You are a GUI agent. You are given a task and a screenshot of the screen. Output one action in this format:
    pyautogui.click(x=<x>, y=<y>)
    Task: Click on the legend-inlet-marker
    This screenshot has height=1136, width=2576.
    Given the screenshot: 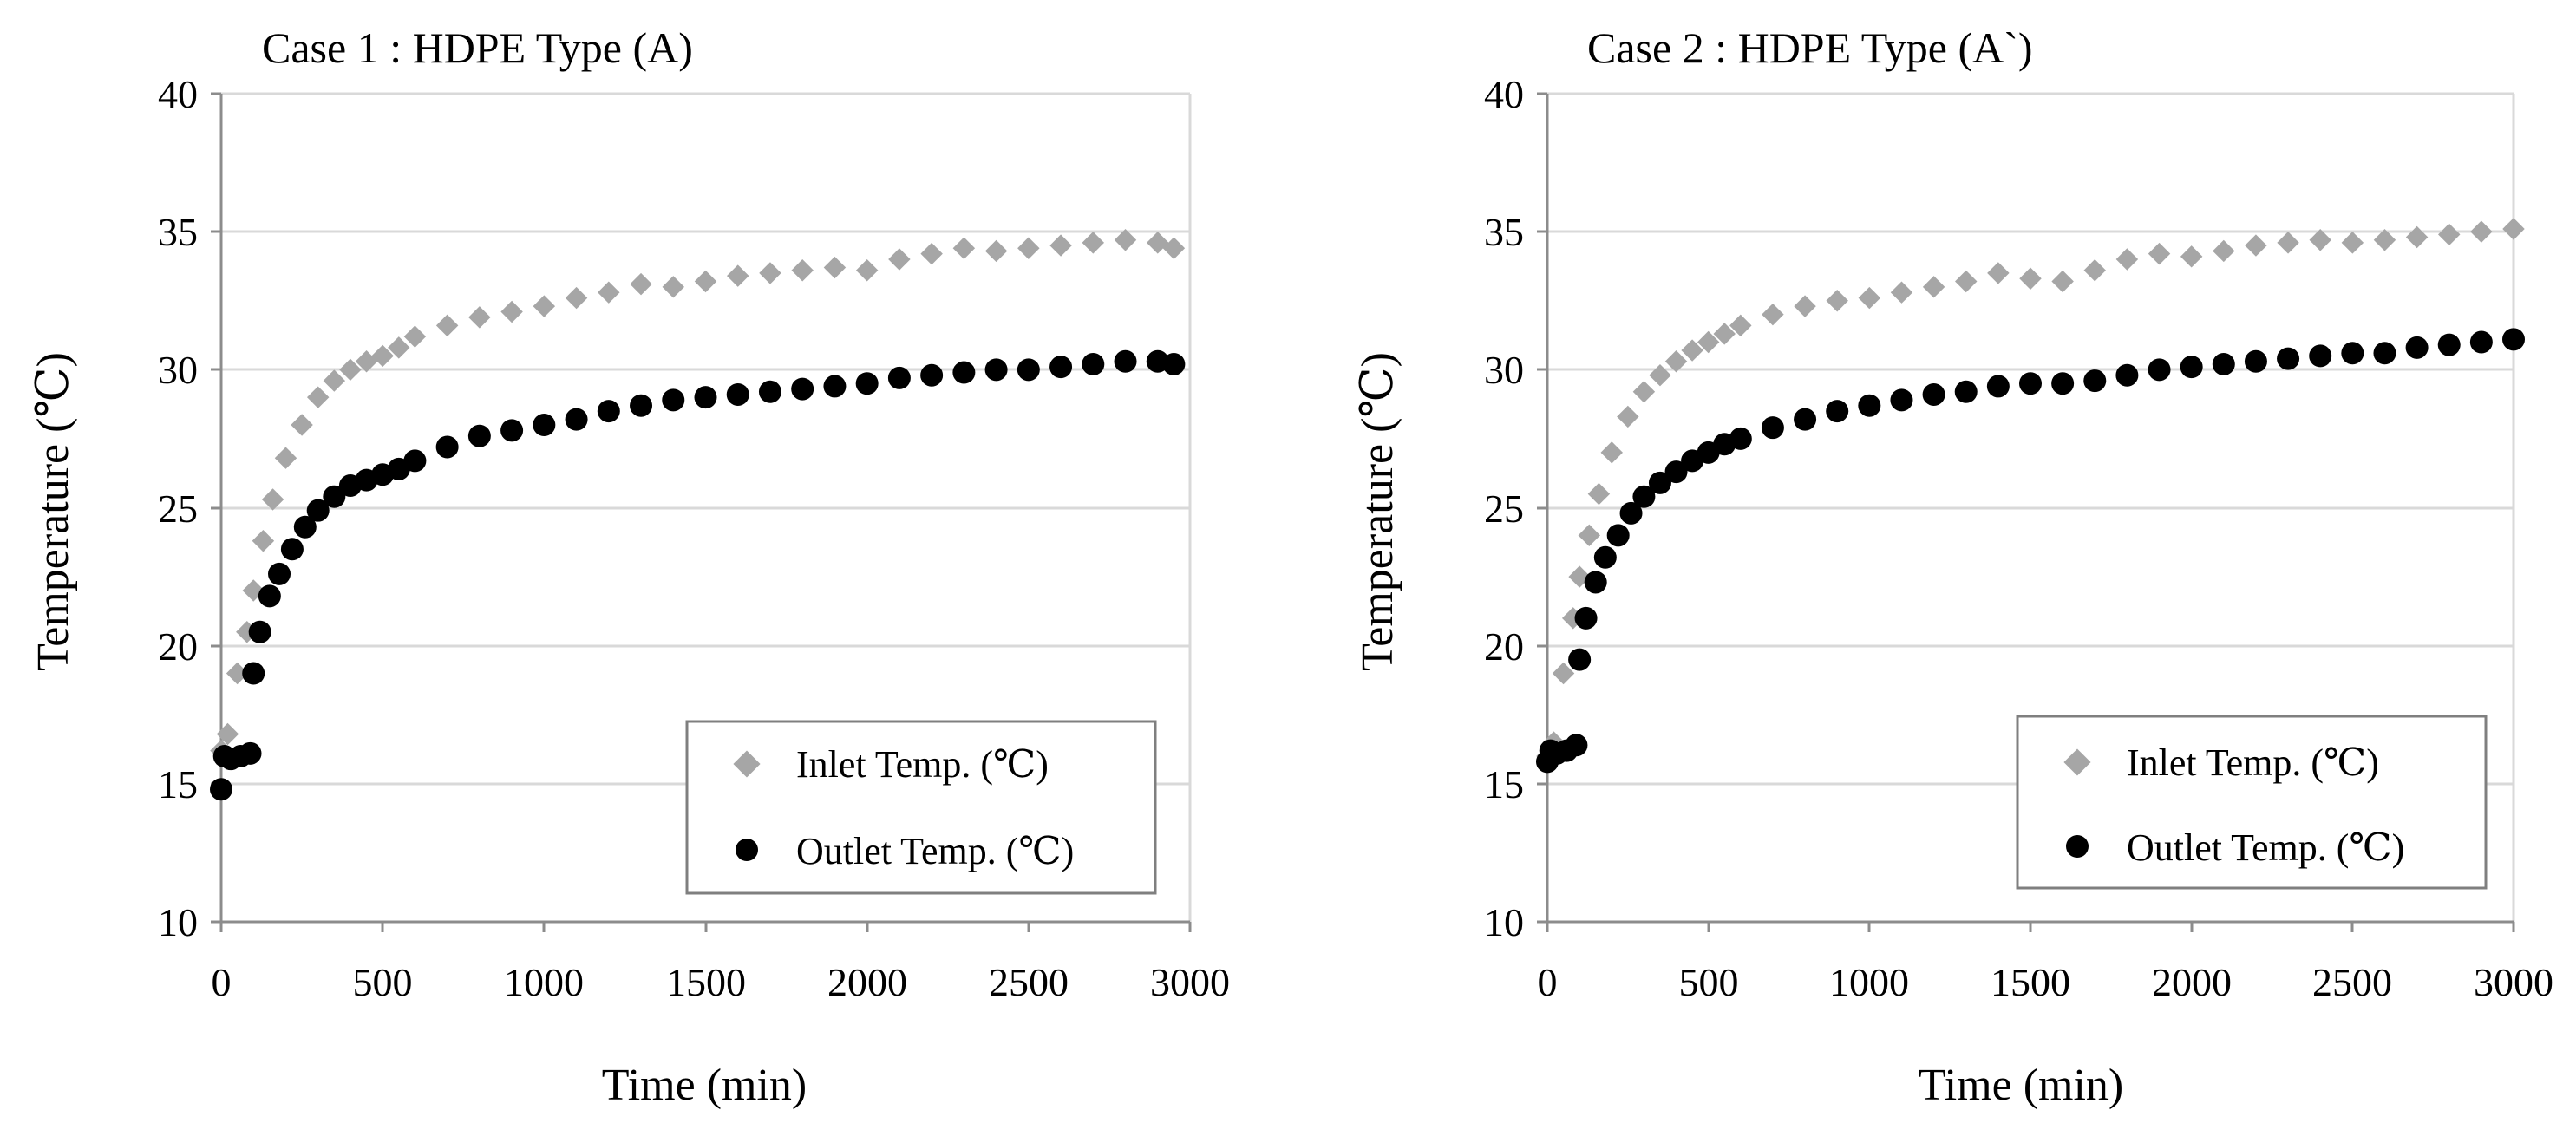 What is the action you would take?
    pyautogui.click(x=2077, y=762)
    